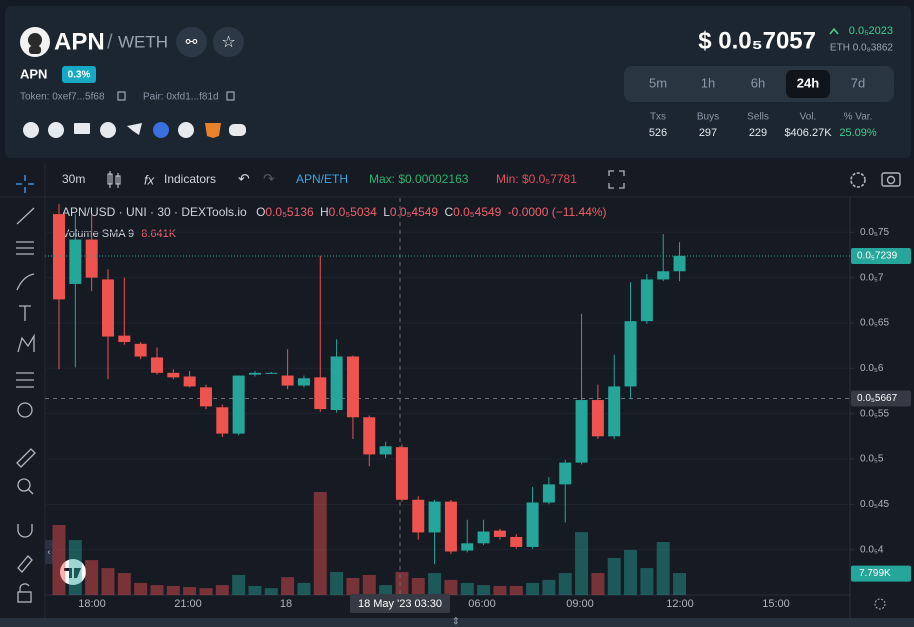 The width and height of the screenshot is (914, 627). What do you see at coordinates (808, 82) in the screenshot?
I see `timeframe-option: 24h` at bounding box center [808, 82].